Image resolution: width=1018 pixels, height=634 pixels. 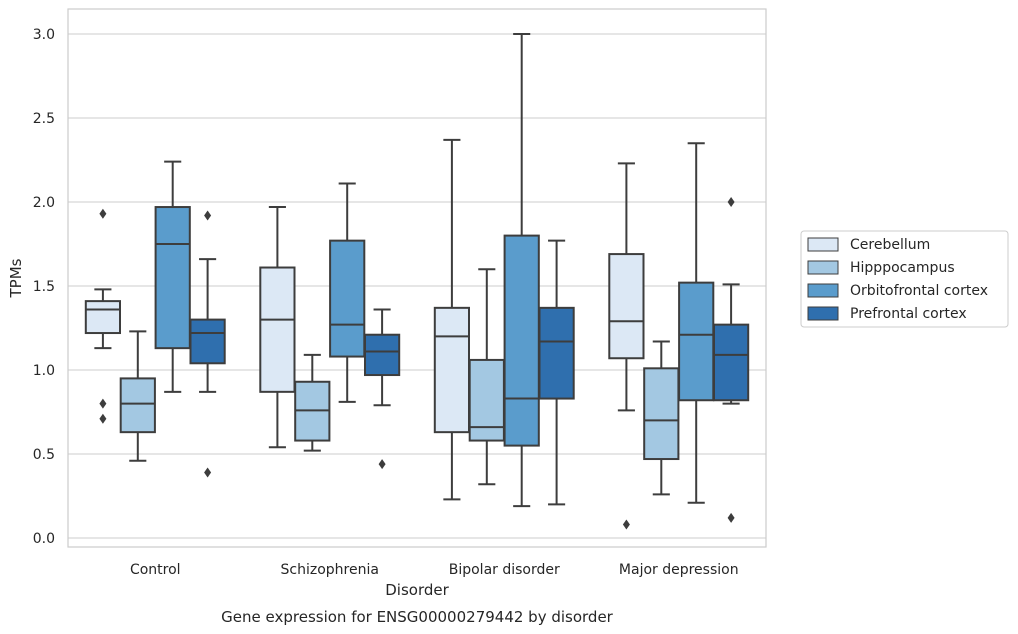 I want to click on box-prefrontal-cortex-control, so click(x=207, y=344).